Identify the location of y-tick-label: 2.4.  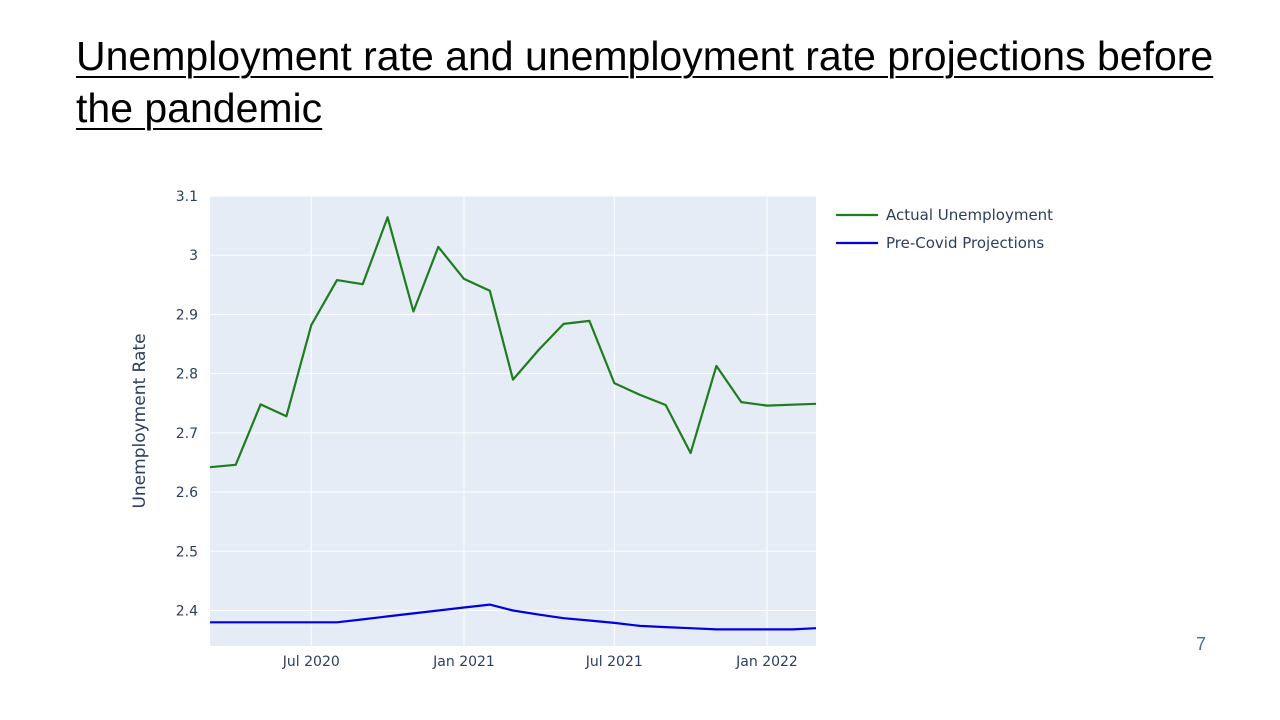
(187, 611).